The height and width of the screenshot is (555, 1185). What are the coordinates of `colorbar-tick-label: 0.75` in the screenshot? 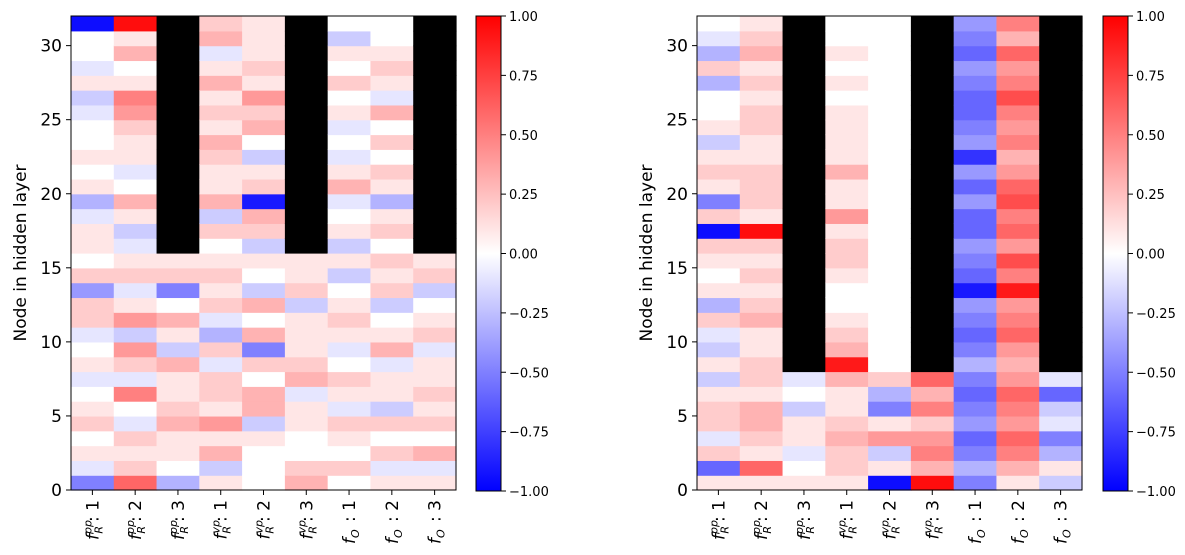 It's located at (1150, 76).